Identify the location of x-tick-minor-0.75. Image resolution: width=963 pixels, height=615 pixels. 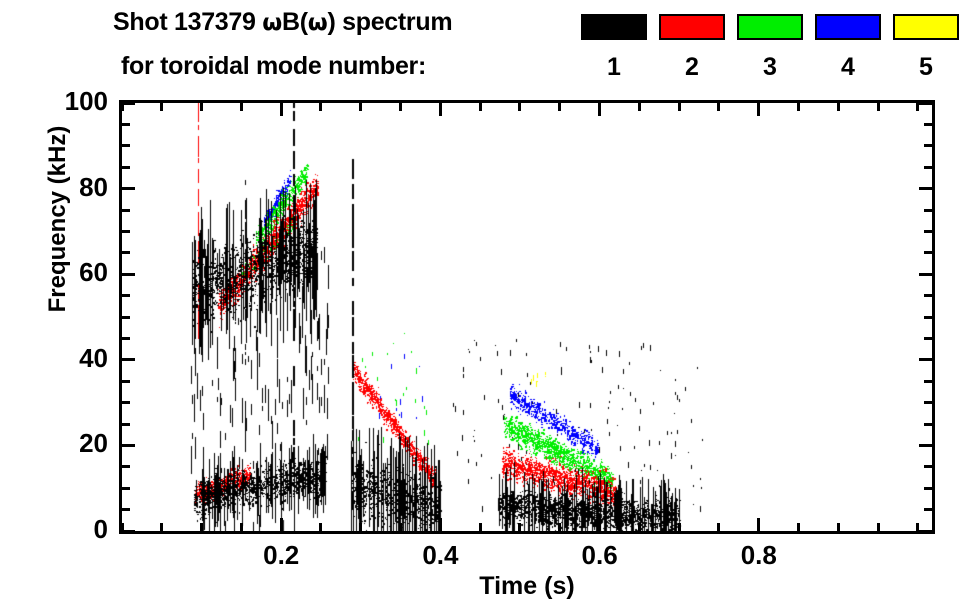
(719, 527).